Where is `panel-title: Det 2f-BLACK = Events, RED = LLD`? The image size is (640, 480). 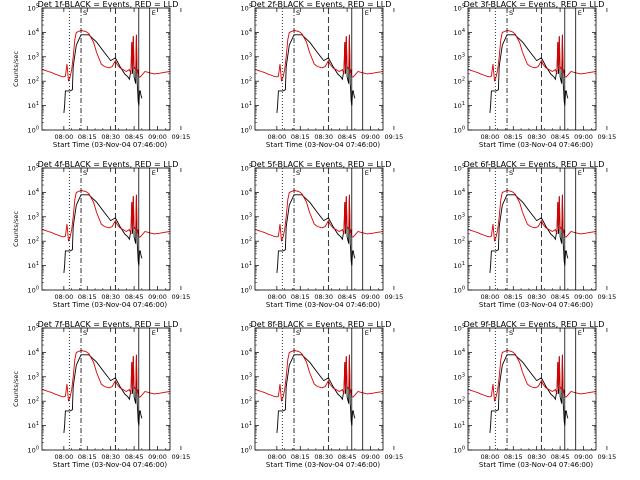 panel-title: Det 2f-BLACK = Events, RED = LLD is located at coordinates (321, 4).